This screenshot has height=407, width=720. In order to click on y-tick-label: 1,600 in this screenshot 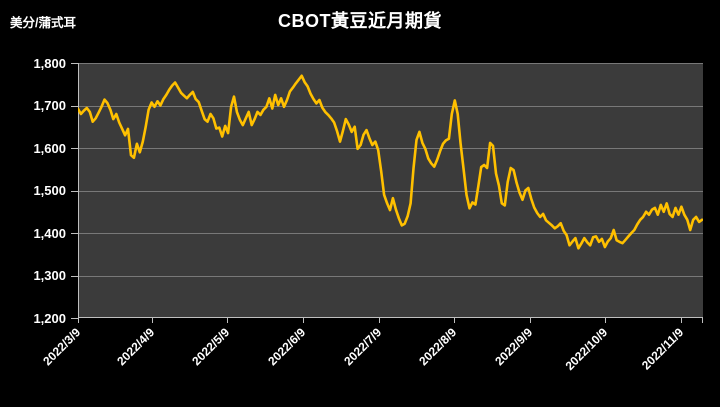, I will do `click(49, 148)`.